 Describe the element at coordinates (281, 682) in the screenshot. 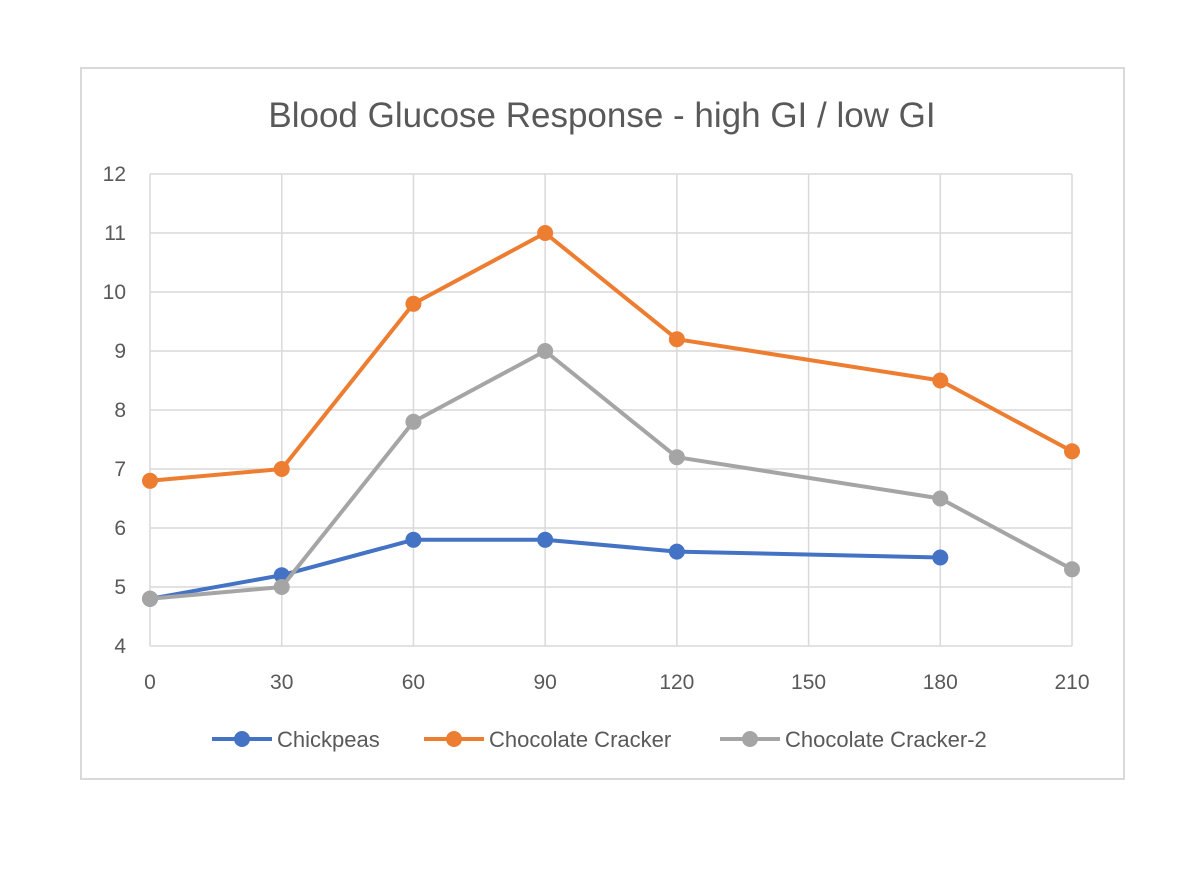

I see `x-tick-label: 30` at that location.